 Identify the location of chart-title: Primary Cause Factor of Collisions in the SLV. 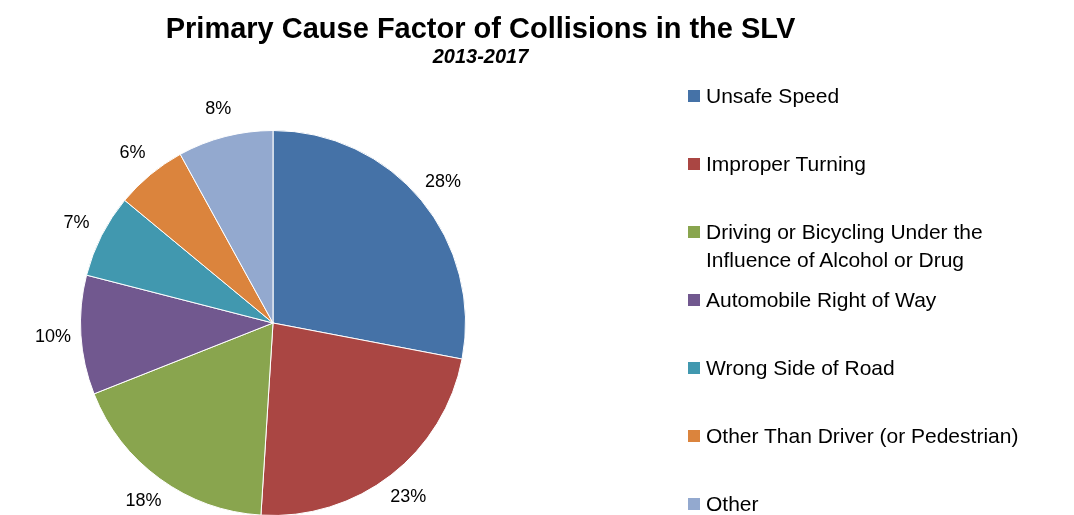
(480, 28).